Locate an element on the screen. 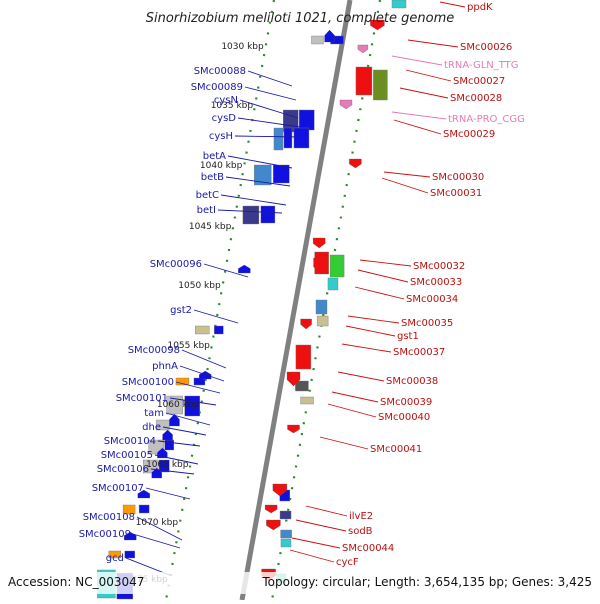  gene-label-smc00108: SMc00108 is located at coordinates (109, 517).